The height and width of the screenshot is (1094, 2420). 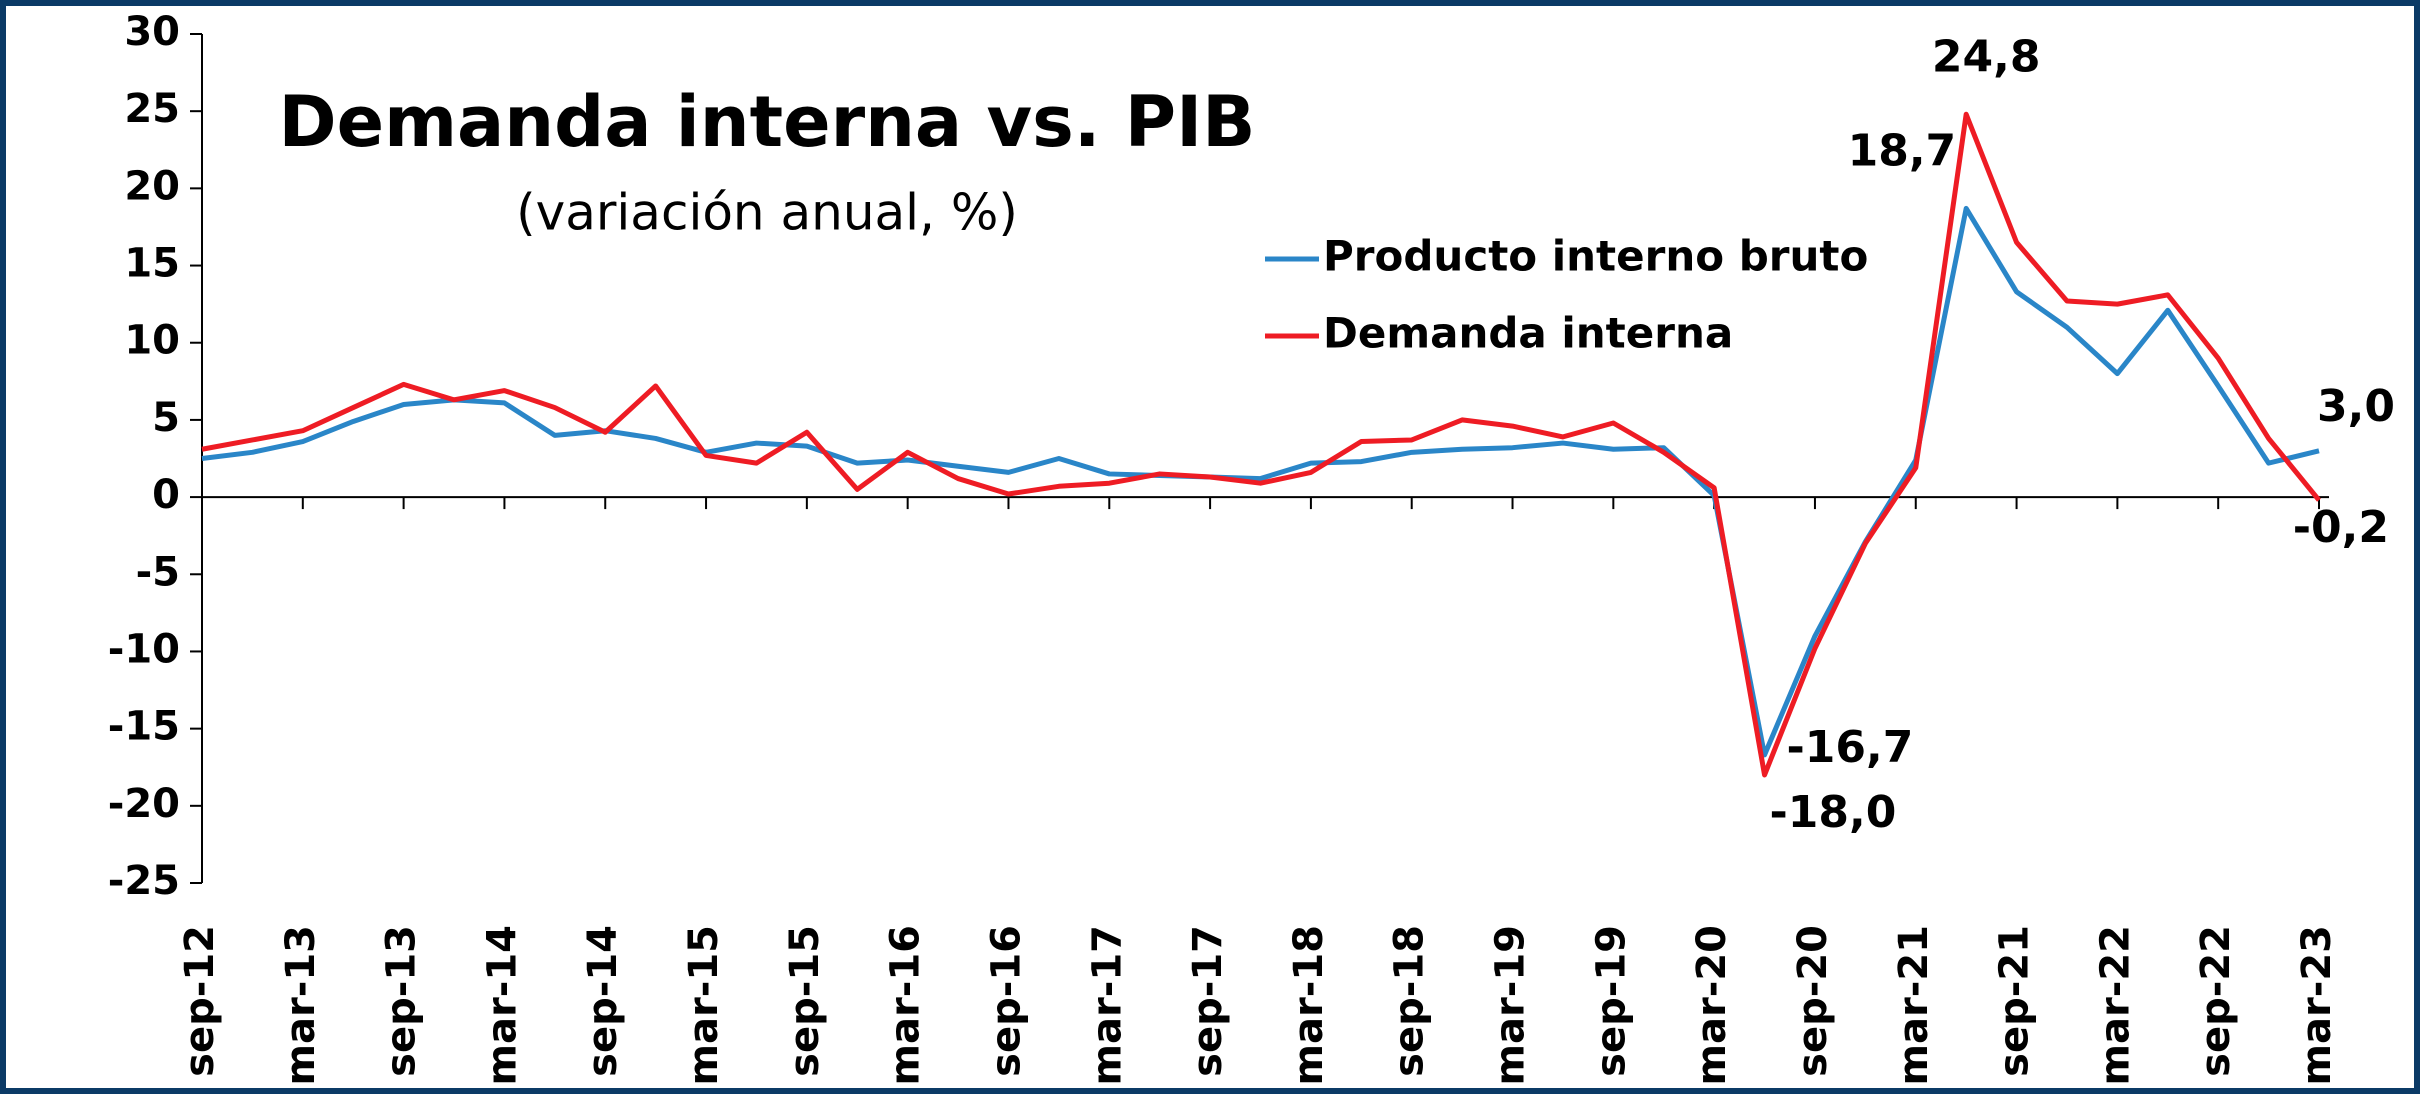 I want to click on y-tick-label: 5, so click(x=166, y=418).